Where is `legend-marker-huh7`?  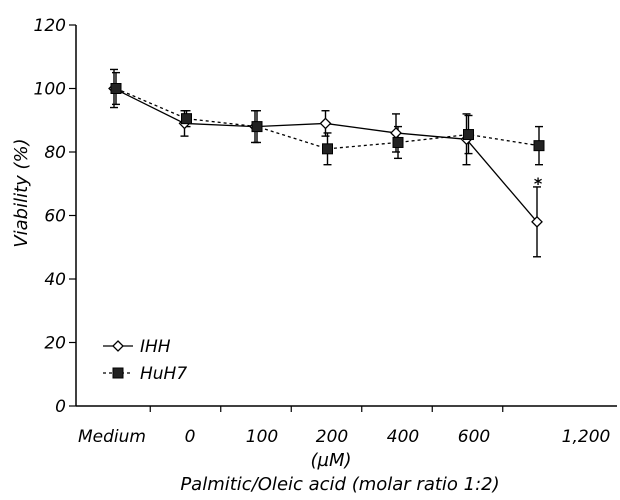 legend-marker-huh7 is located at coordinates (118, 373).